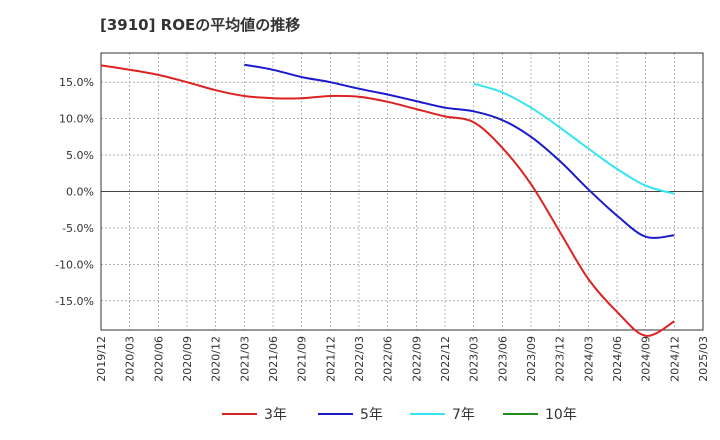 The image size is (720, 440). Describe the element at coordinates (158, 359) in the screenshot. I see `x-tick-label: 2020/06` at that location.